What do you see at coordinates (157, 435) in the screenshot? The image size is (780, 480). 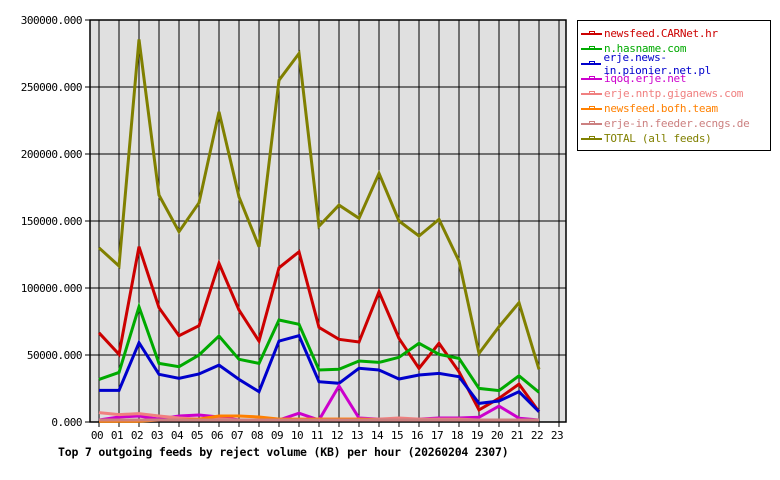 I see `svg-text: 03` at bounding box center [157, 435].